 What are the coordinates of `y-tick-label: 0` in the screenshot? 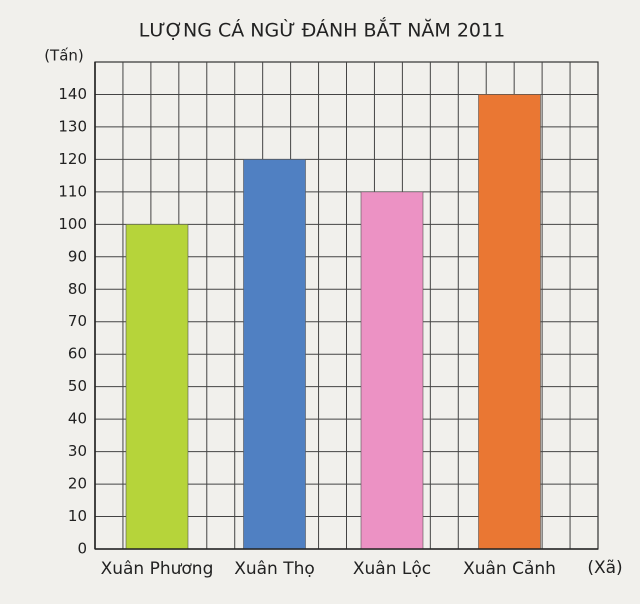 It's located at (82, 549).